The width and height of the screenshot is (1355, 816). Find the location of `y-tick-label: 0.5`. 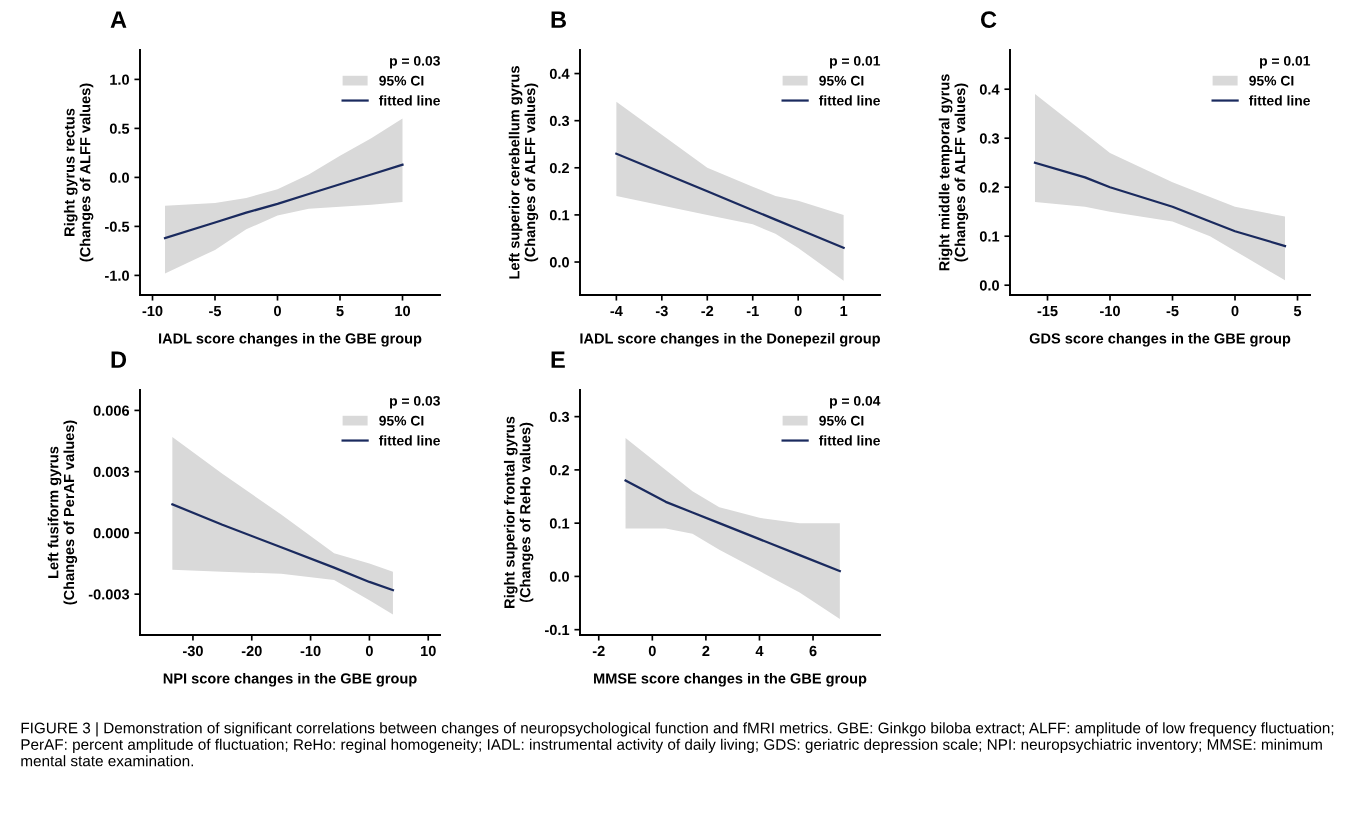

y-tick-label: 0.5 is located at coordinates (119, 128).